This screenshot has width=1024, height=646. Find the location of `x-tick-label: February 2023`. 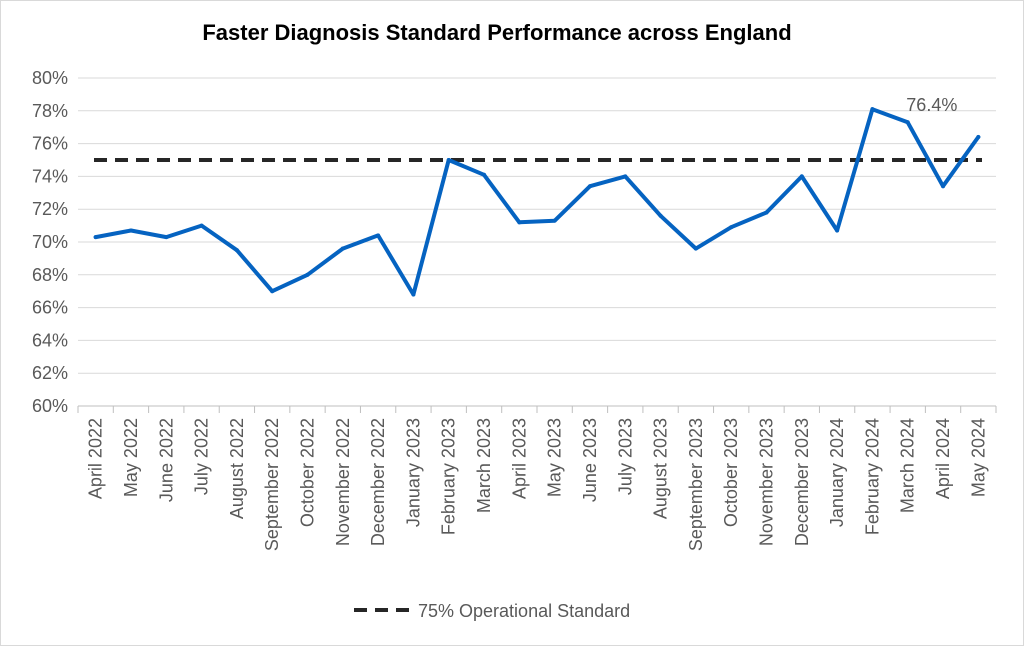

x-tick-label: February 2023 is located at coordinates (449, 476).